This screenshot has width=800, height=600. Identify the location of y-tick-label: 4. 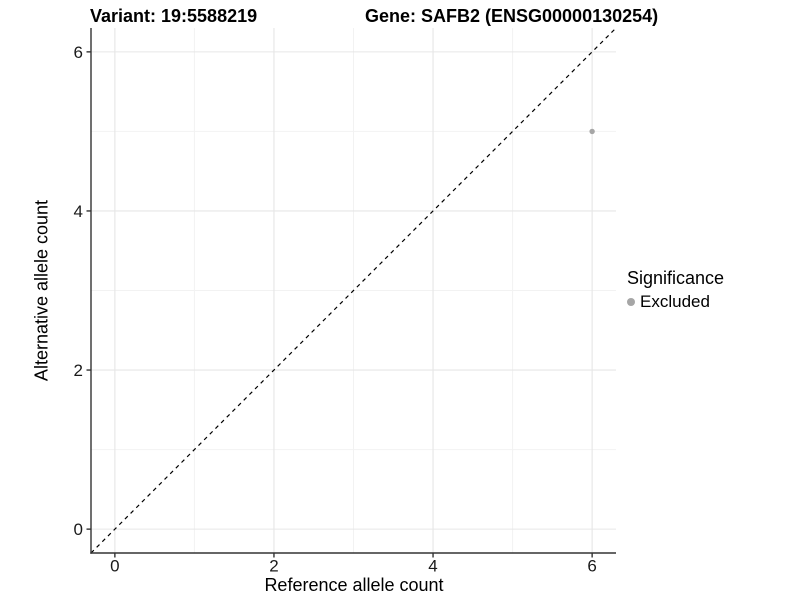
(78, 211).